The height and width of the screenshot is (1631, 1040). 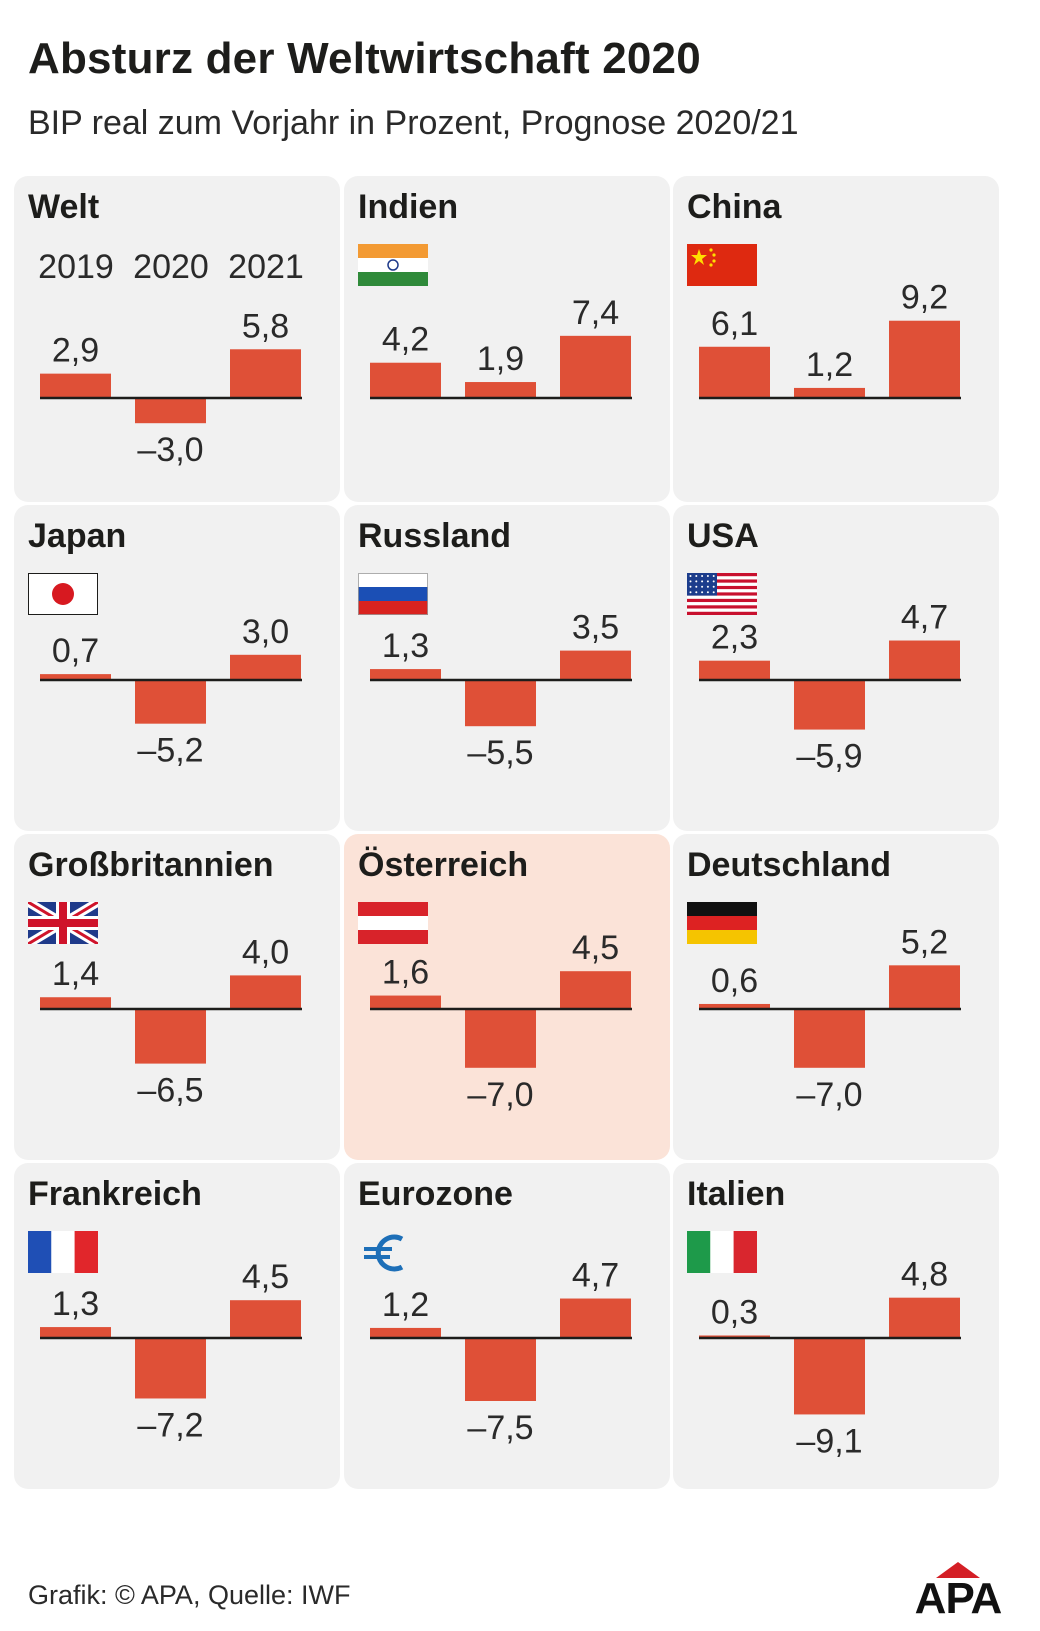 What do you see at coordinates (734, 207) in the screenshot?
I see `panel-title: China` at bounding box center [734, 207].